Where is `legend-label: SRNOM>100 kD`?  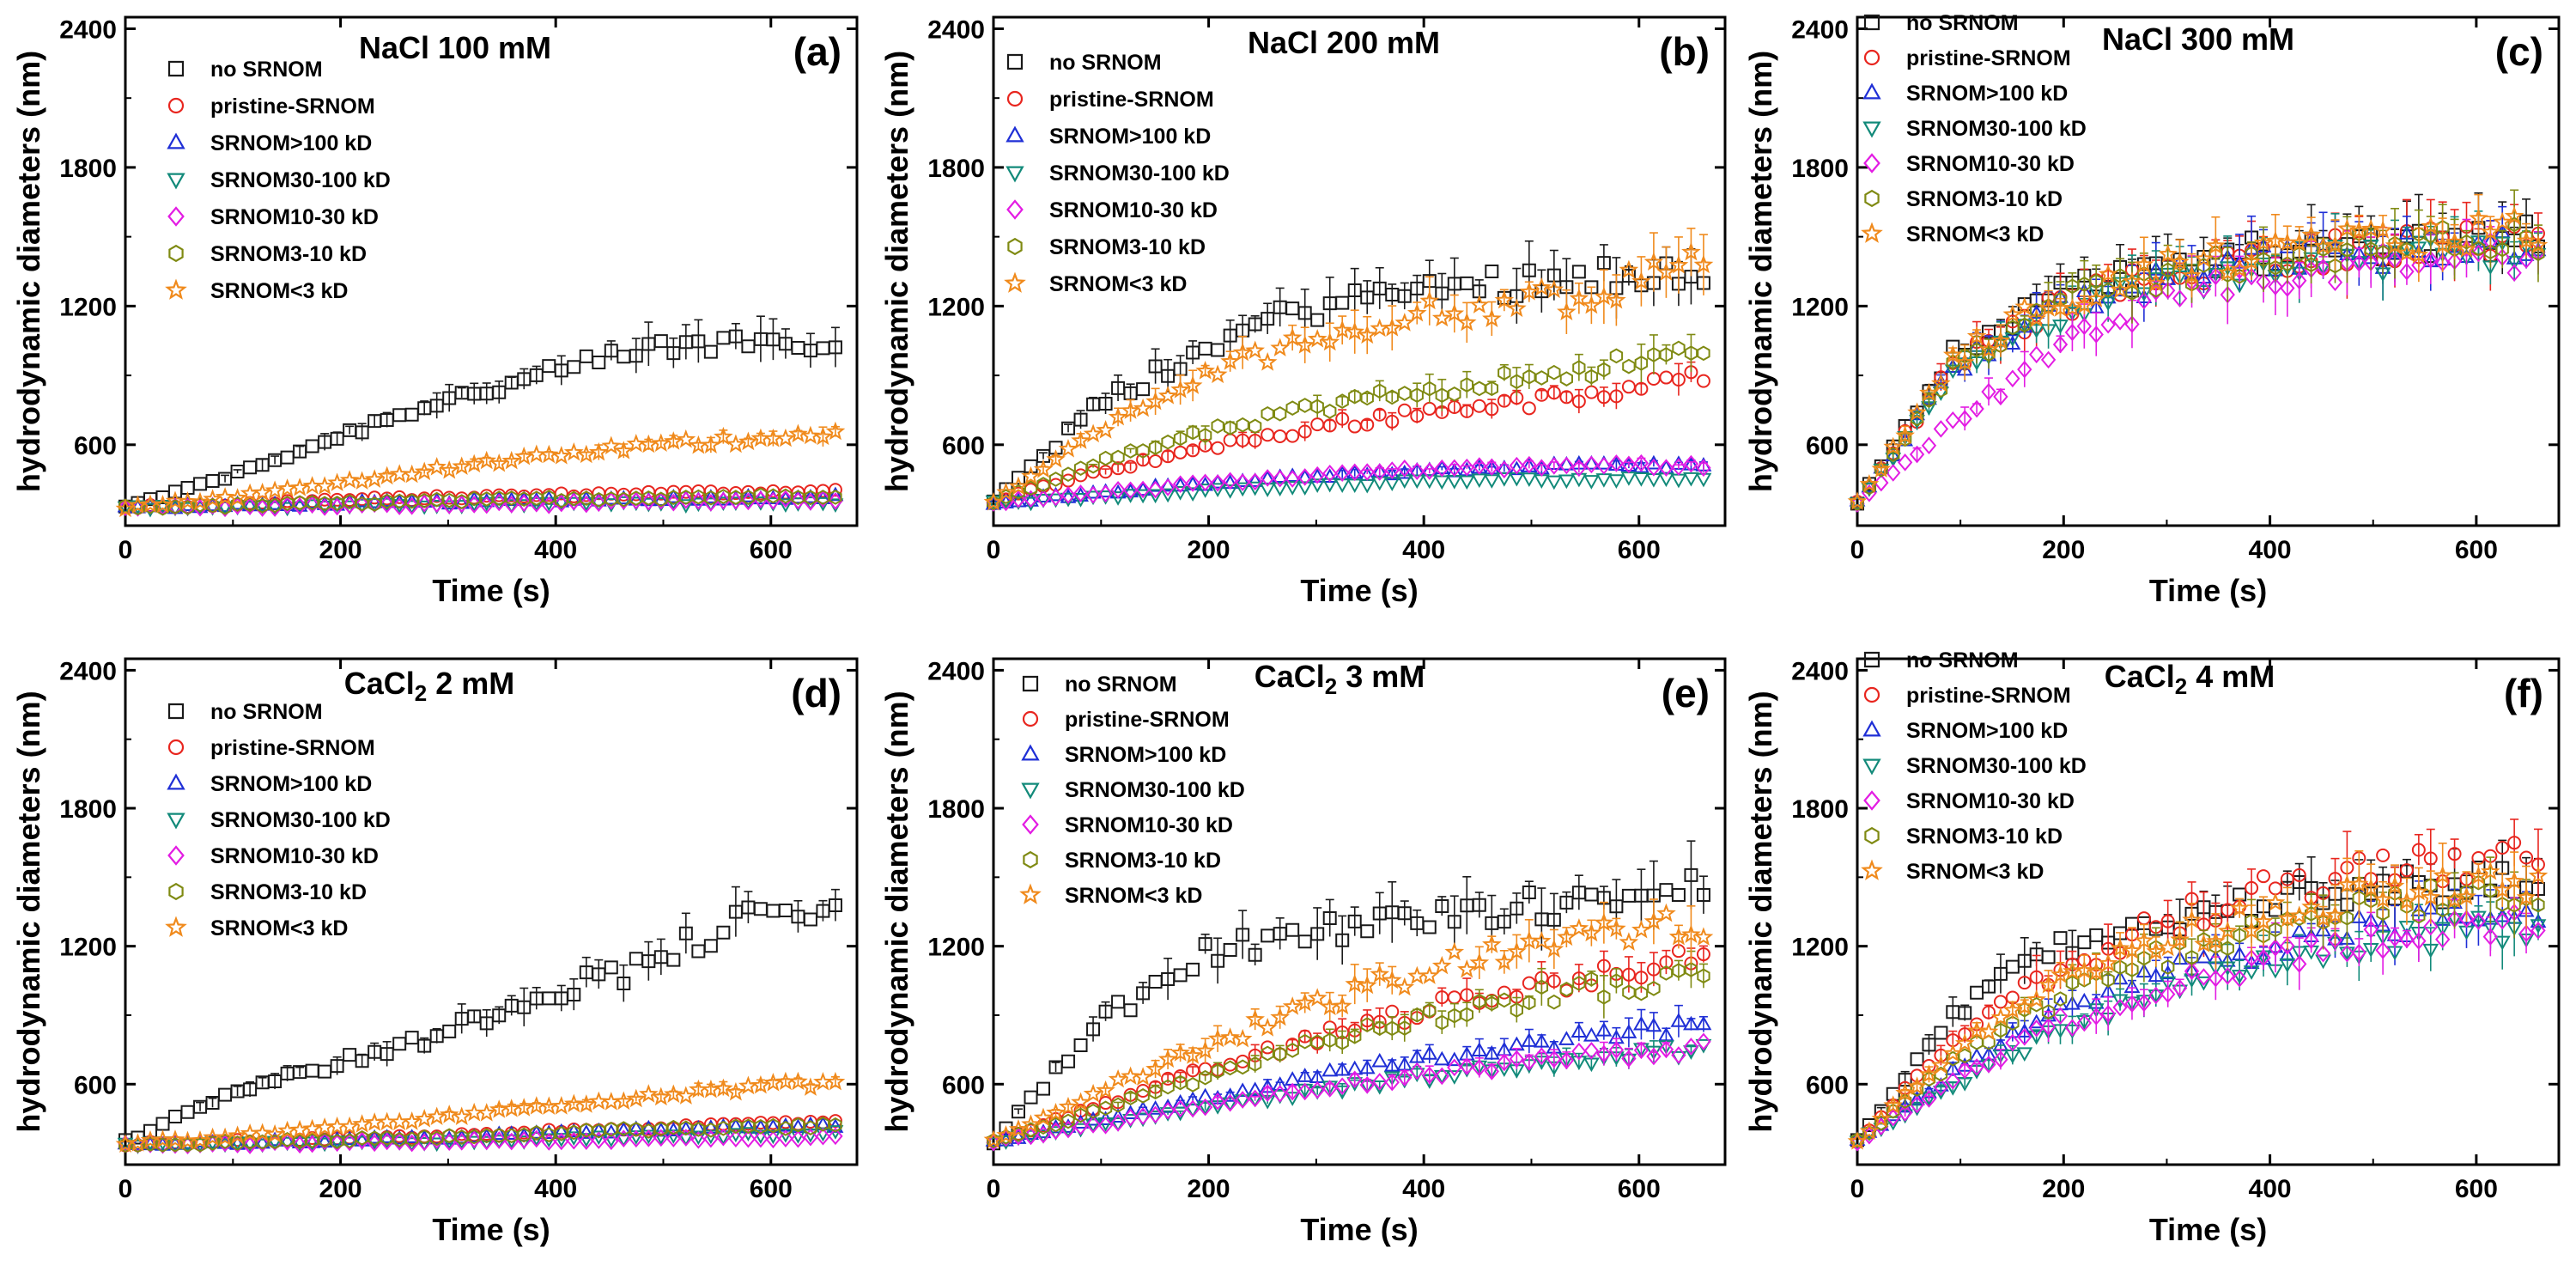
legend-label: SRNOM>100 kD is located at coordinates (1987, 731).